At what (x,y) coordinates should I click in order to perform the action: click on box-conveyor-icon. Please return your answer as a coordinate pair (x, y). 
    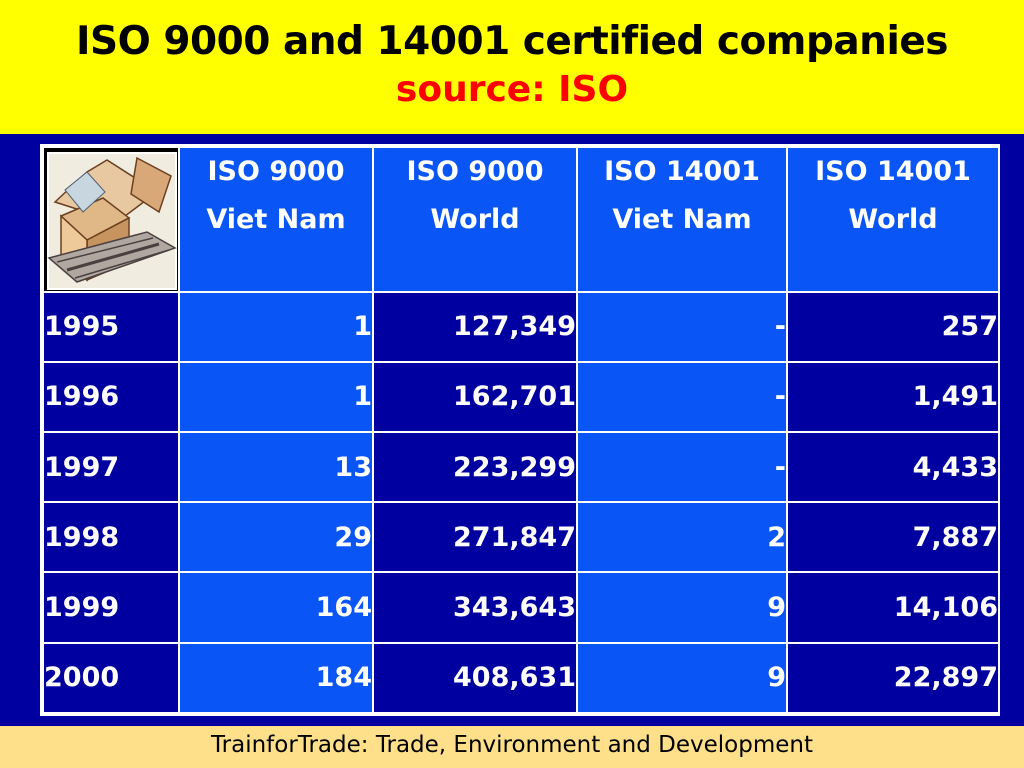
    Looking at the image, I should click on (112, 220).